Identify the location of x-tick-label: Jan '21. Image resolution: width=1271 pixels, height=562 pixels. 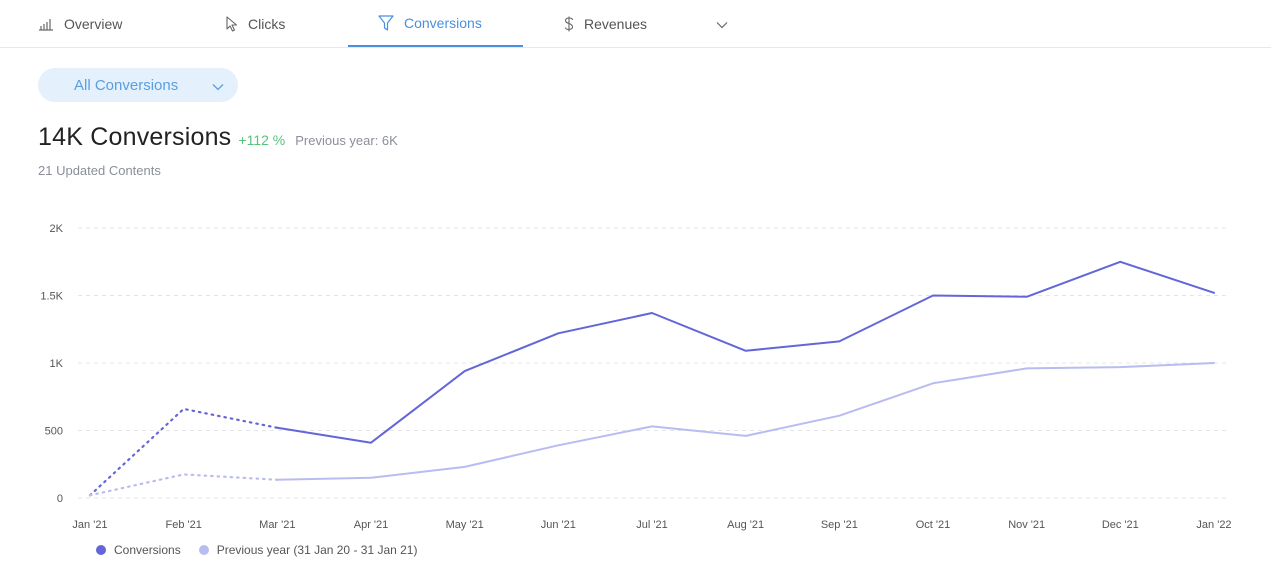
(89, 525).